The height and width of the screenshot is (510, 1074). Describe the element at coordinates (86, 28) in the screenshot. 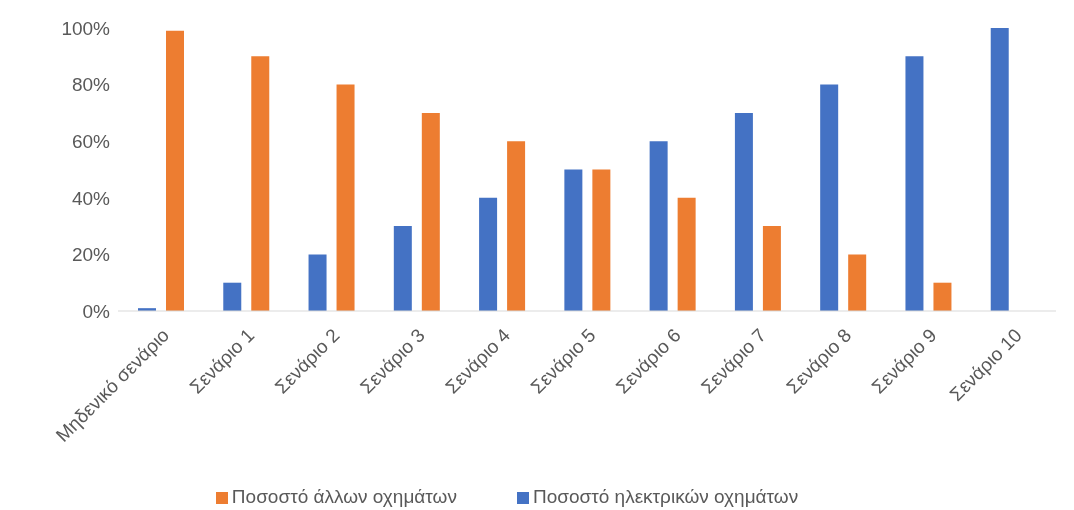

I see `y-tick-label: 100%` at that location.